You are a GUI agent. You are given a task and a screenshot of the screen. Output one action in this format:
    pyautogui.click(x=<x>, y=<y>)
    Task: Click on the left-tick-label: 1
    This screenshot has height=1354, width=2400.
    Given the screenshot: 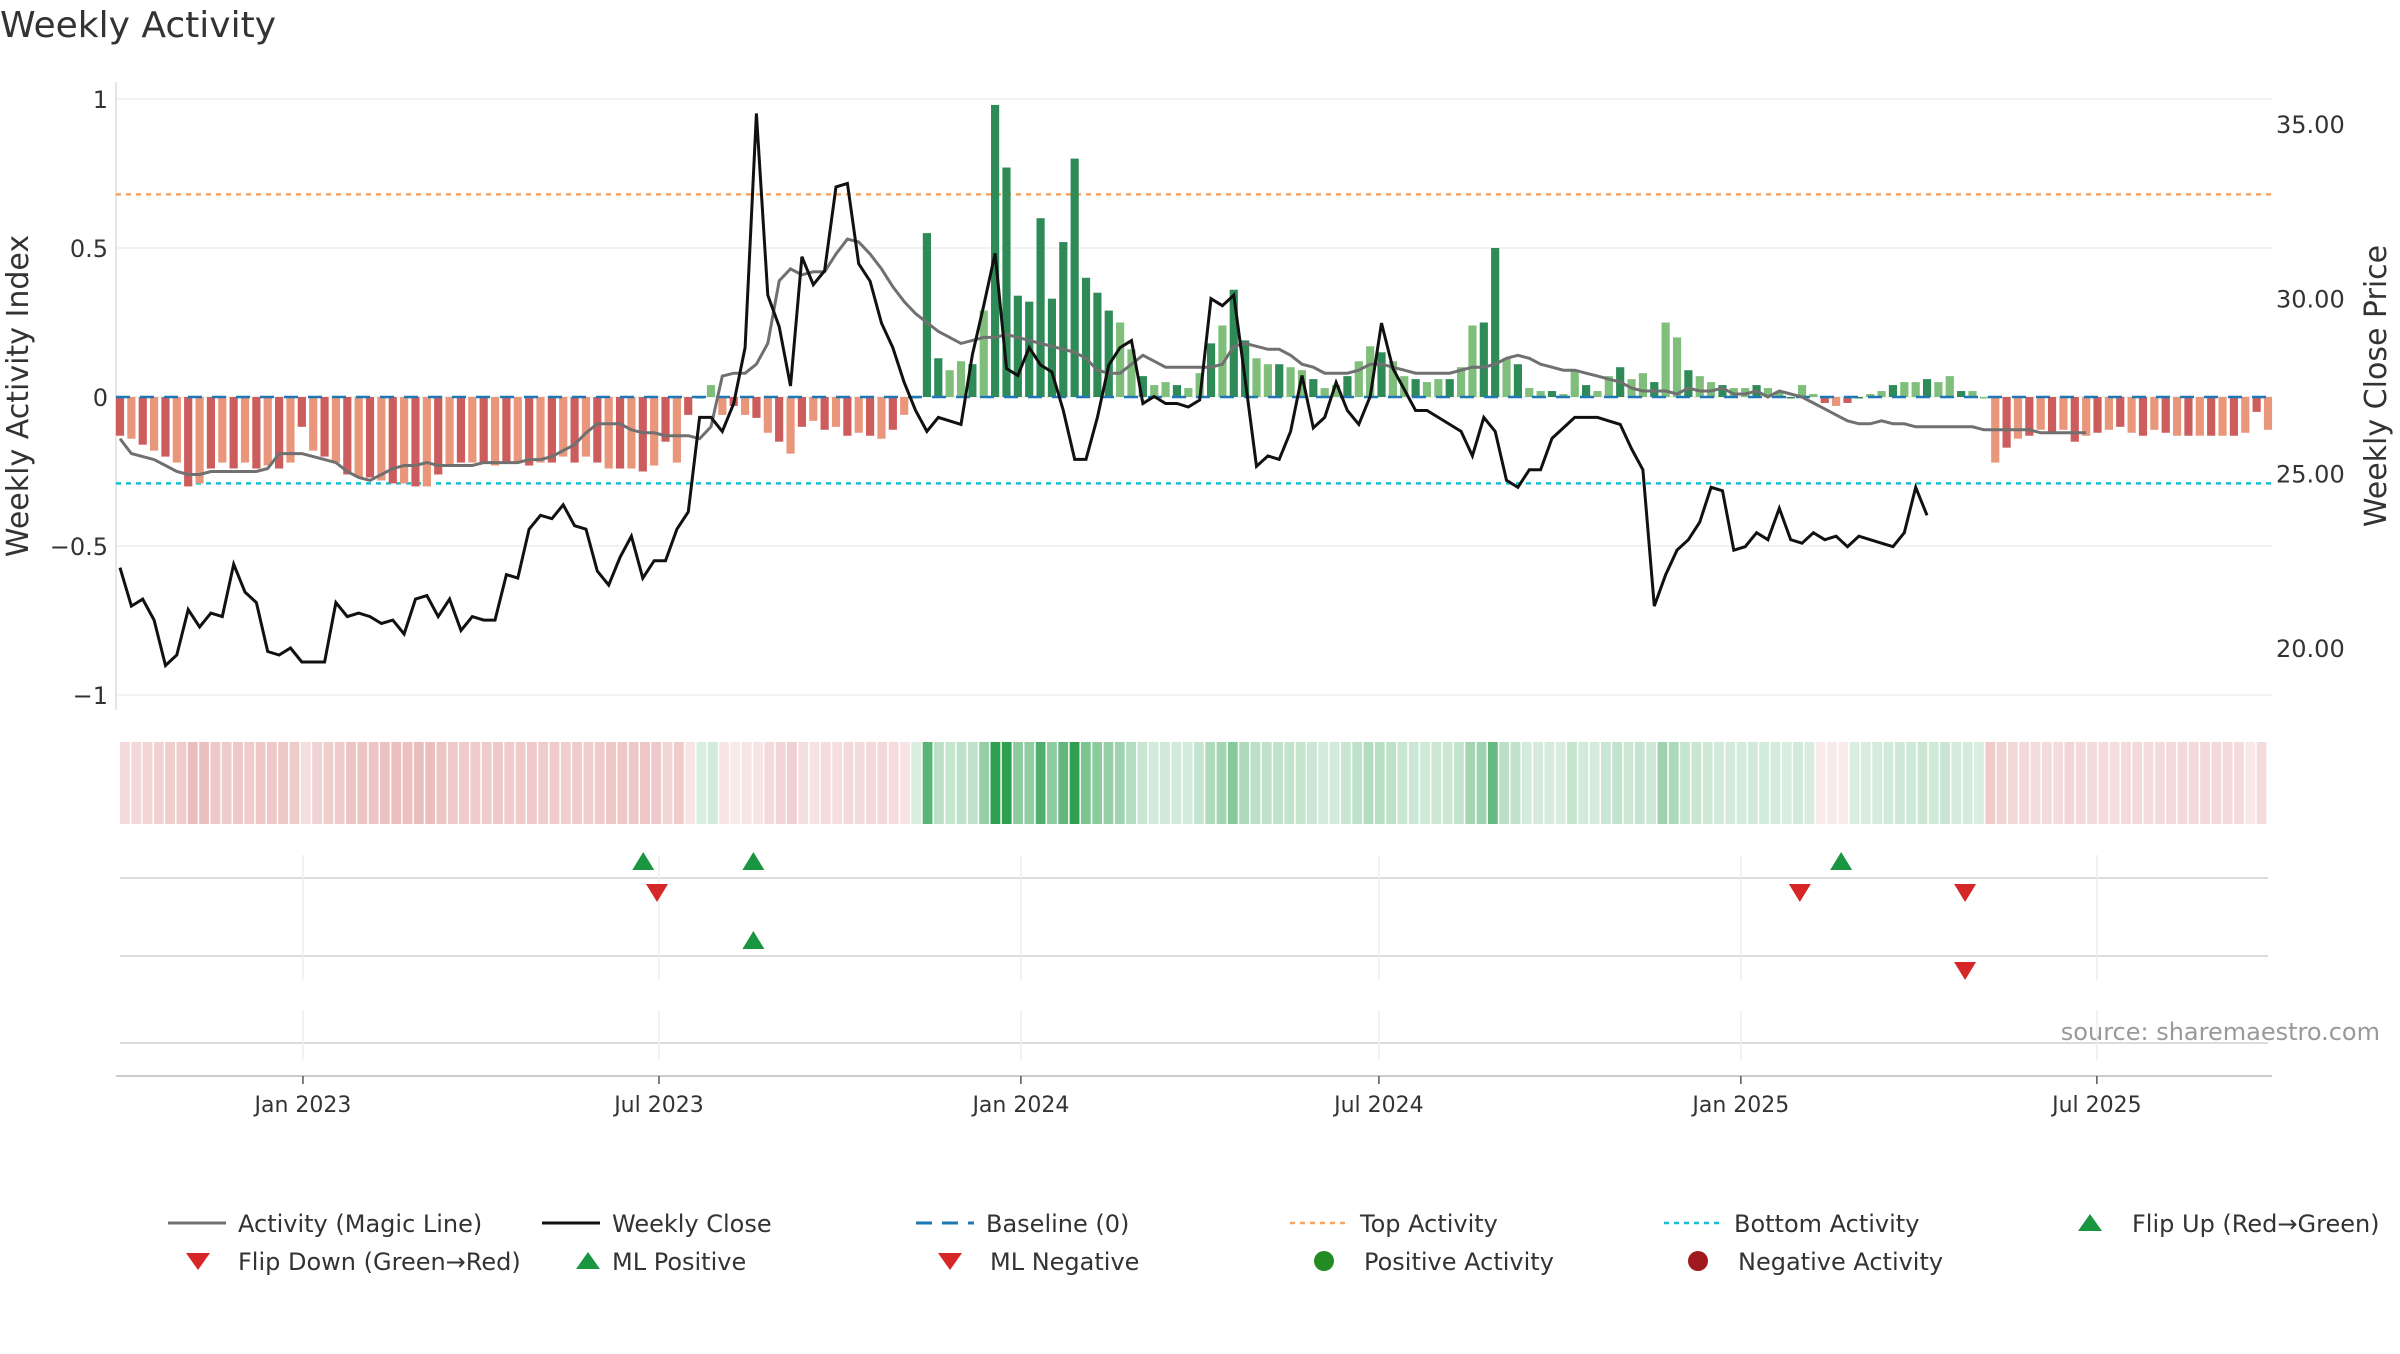 What is the action you would take?
    pyautogui.click(x=100, y=100)
    